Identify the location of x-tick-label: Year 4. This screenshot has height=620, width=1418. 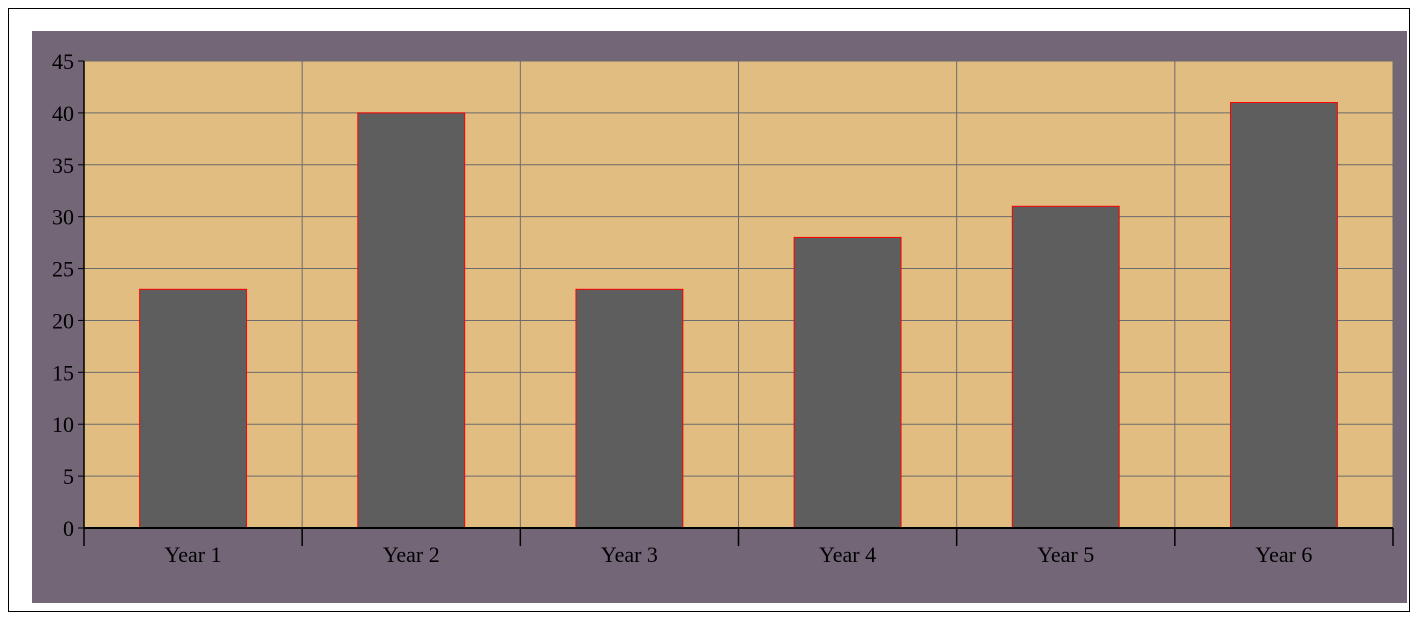
(847, 554).